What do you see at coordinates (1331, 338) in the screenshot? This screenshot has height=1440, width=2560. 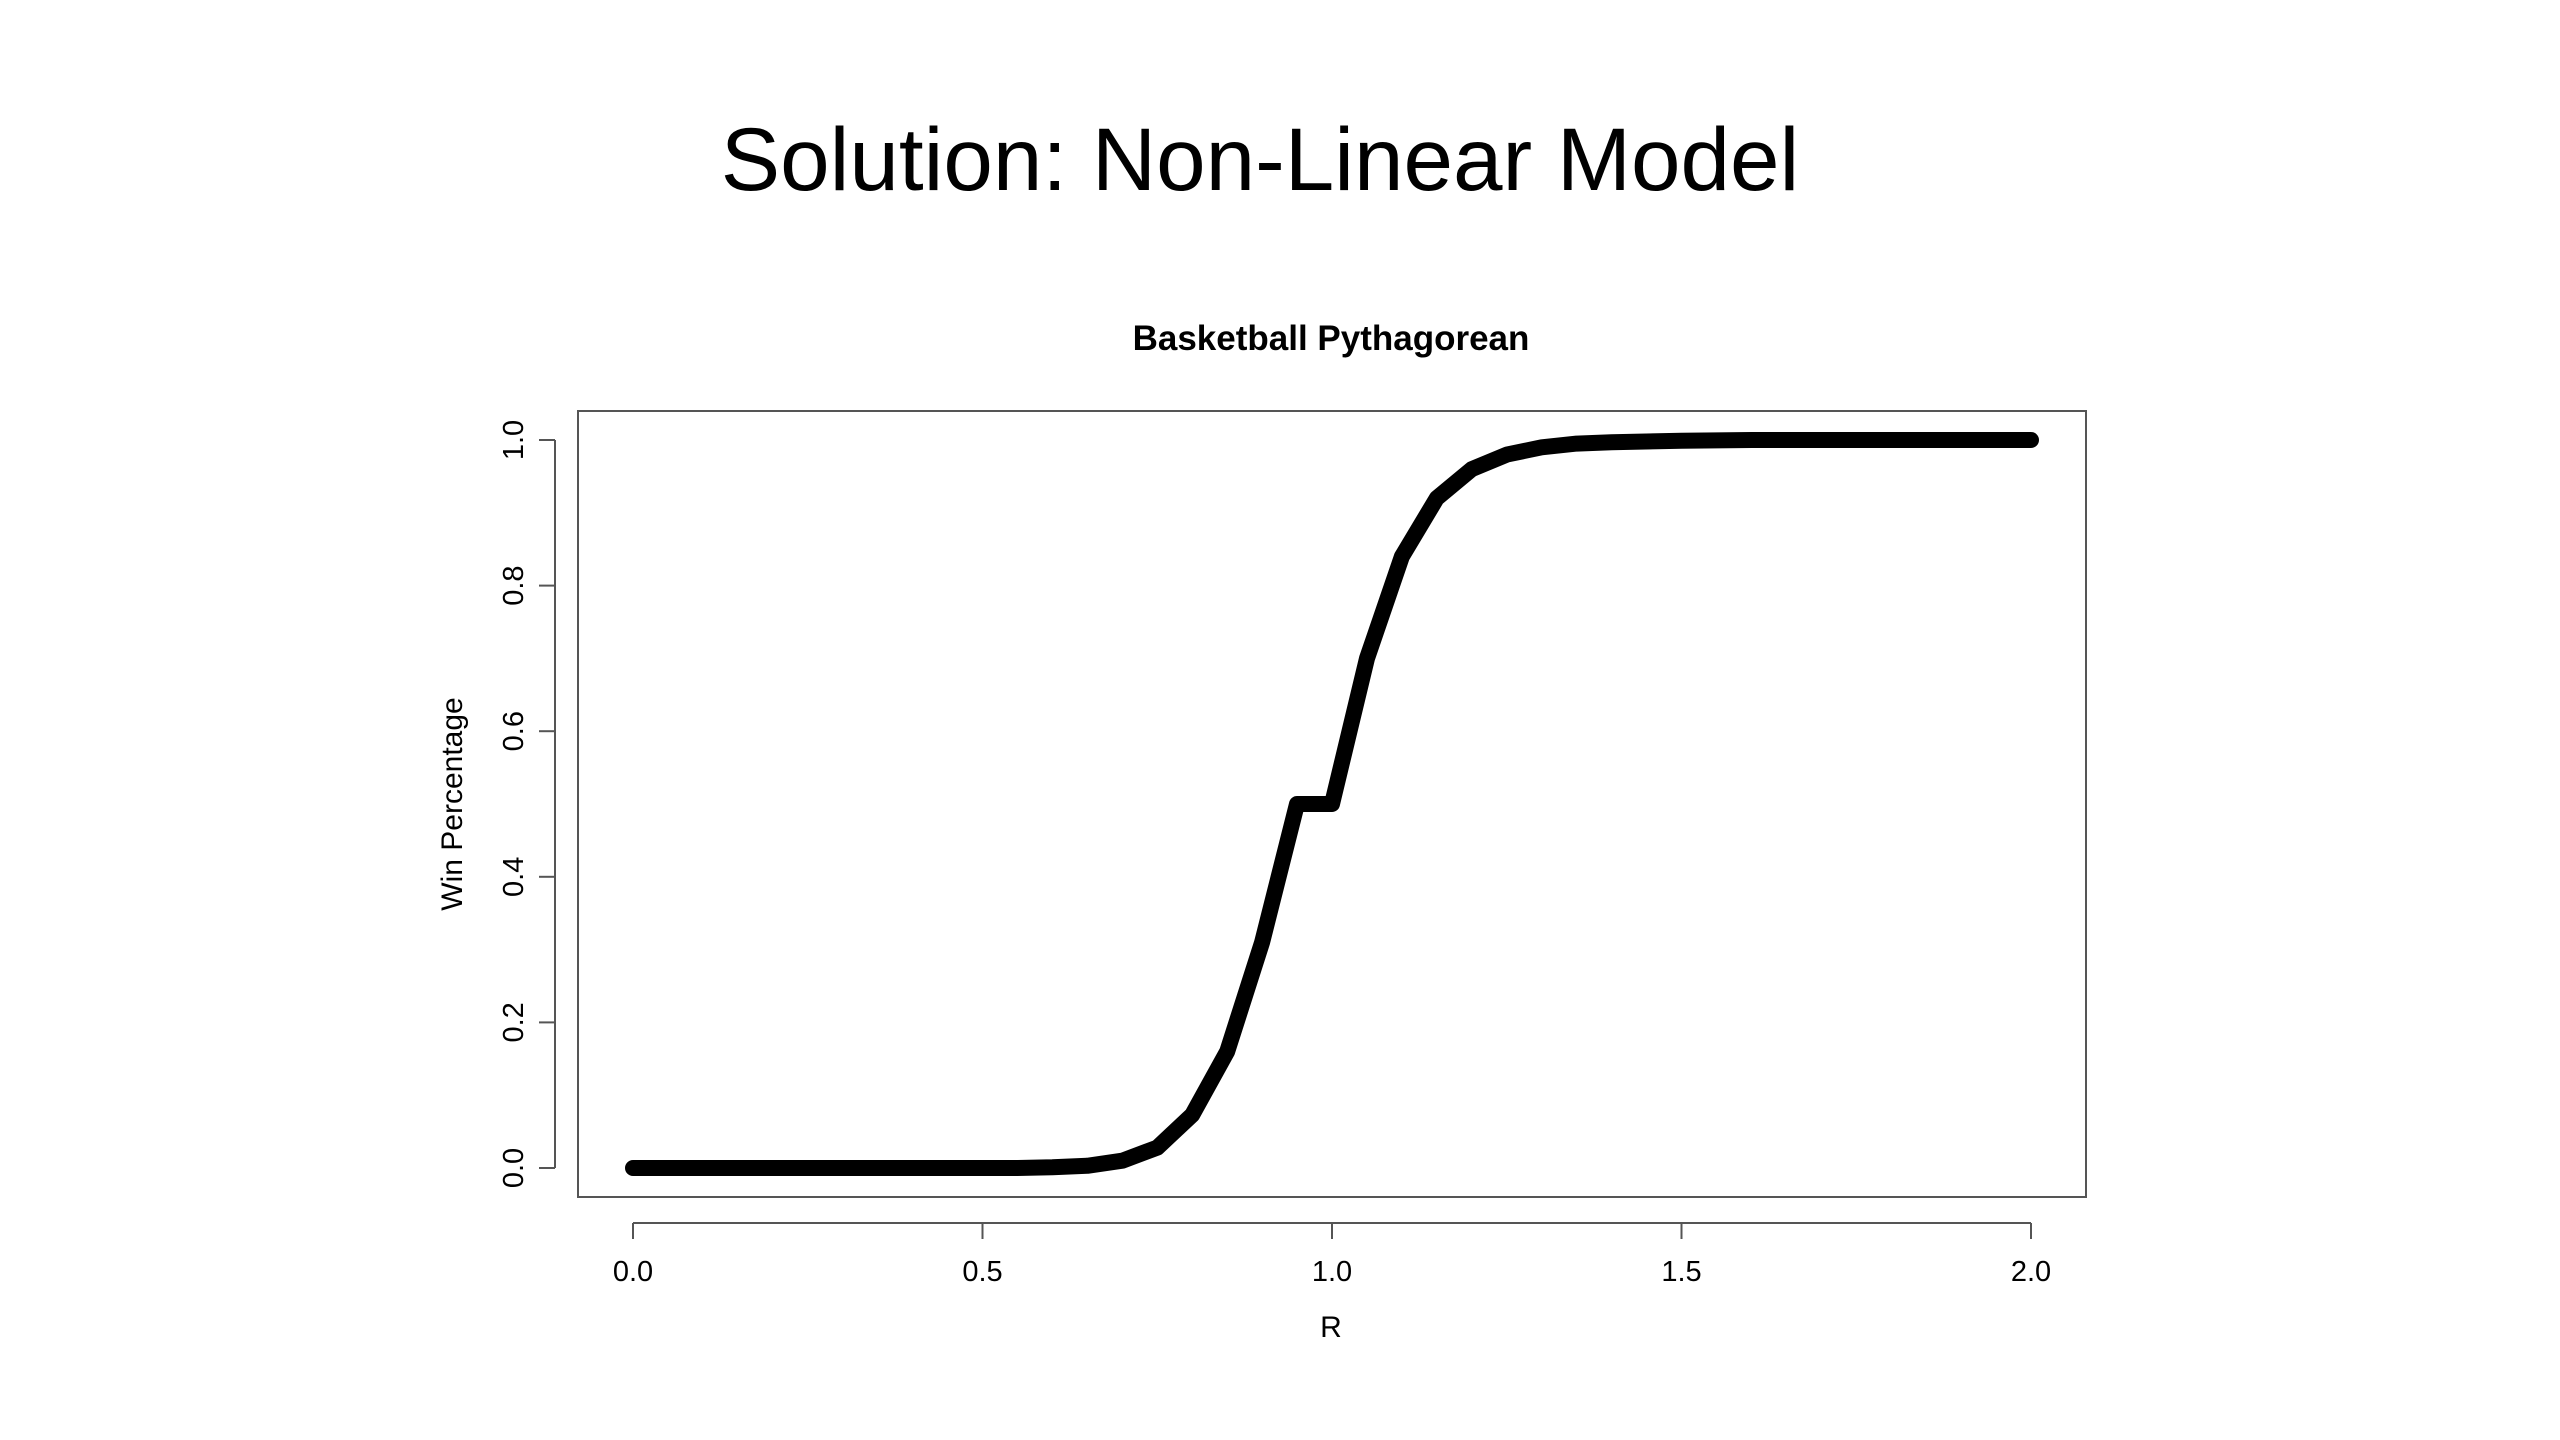 I see `chart-title: Basketball Pythagorean` at bounding box center [1331, 338].